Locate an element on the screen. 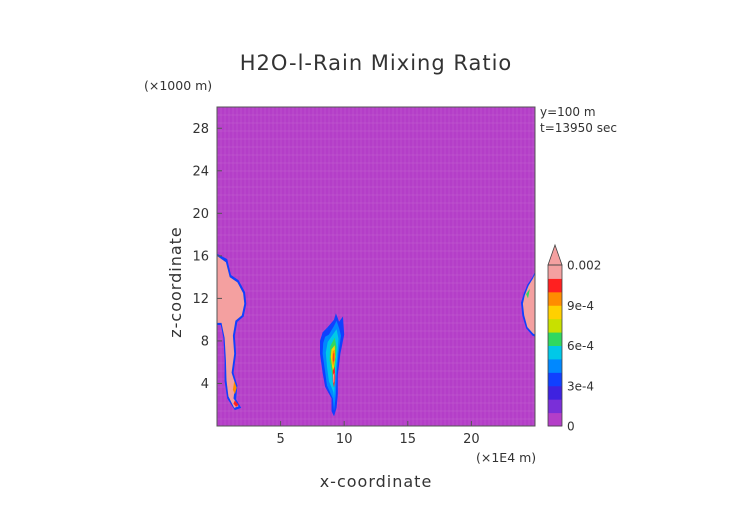 The height and width of the screenshot is (532, 752). colorbar-frame is located at coordinates (555, 345).